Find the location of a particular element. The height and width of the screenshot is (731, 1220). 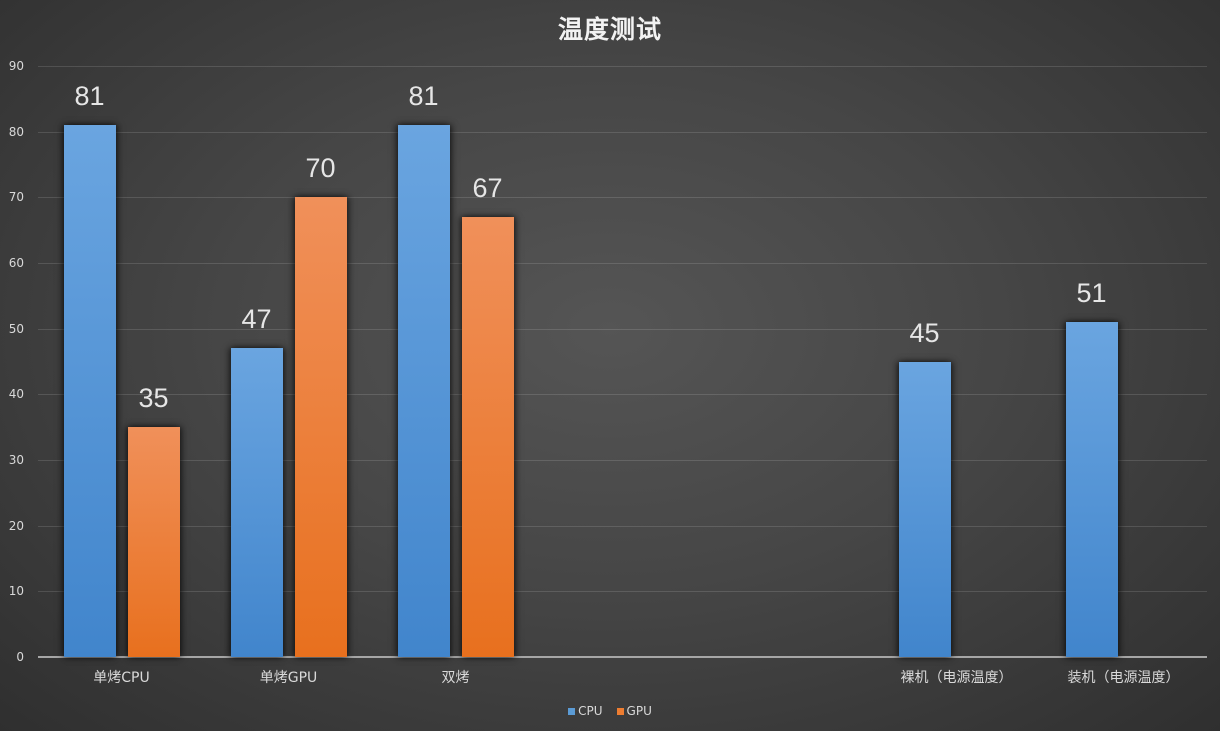

y-tick-label: 80 is located at coordinates (16, 131).